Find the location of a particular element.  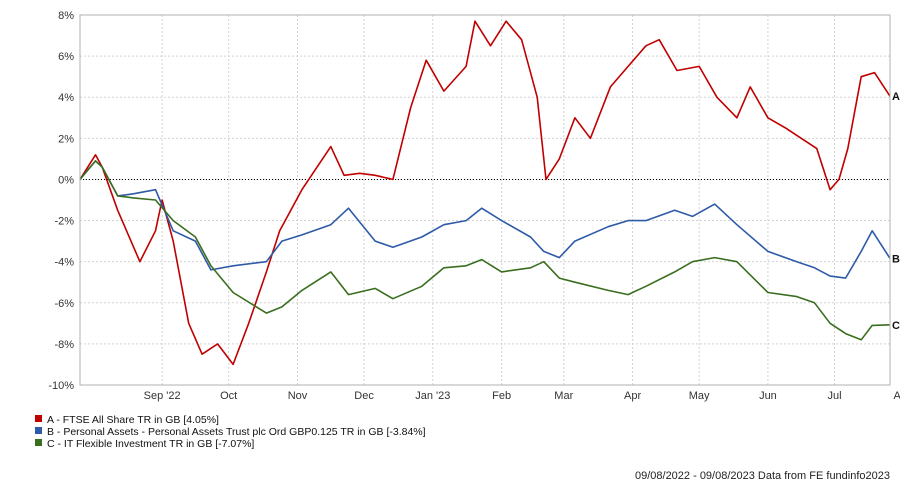

x-tick-label: Mar is located at coordinates (563, 396).